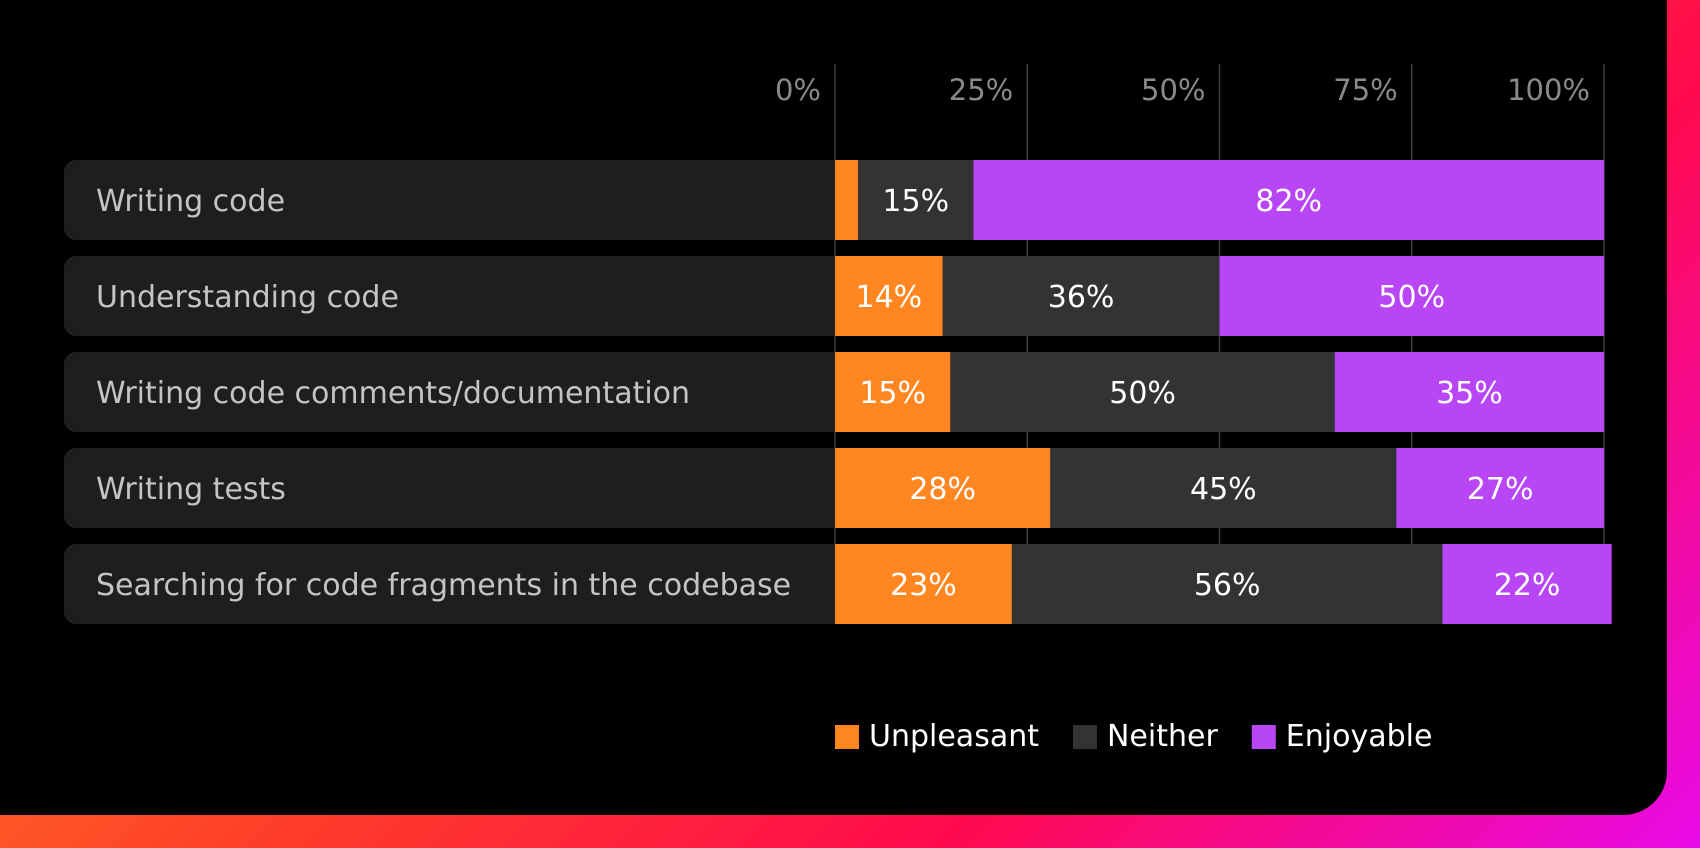 The width and height of the screenshot is (1700, 848). I want to click on x-tick-label: 100%, so click(1548, 90).